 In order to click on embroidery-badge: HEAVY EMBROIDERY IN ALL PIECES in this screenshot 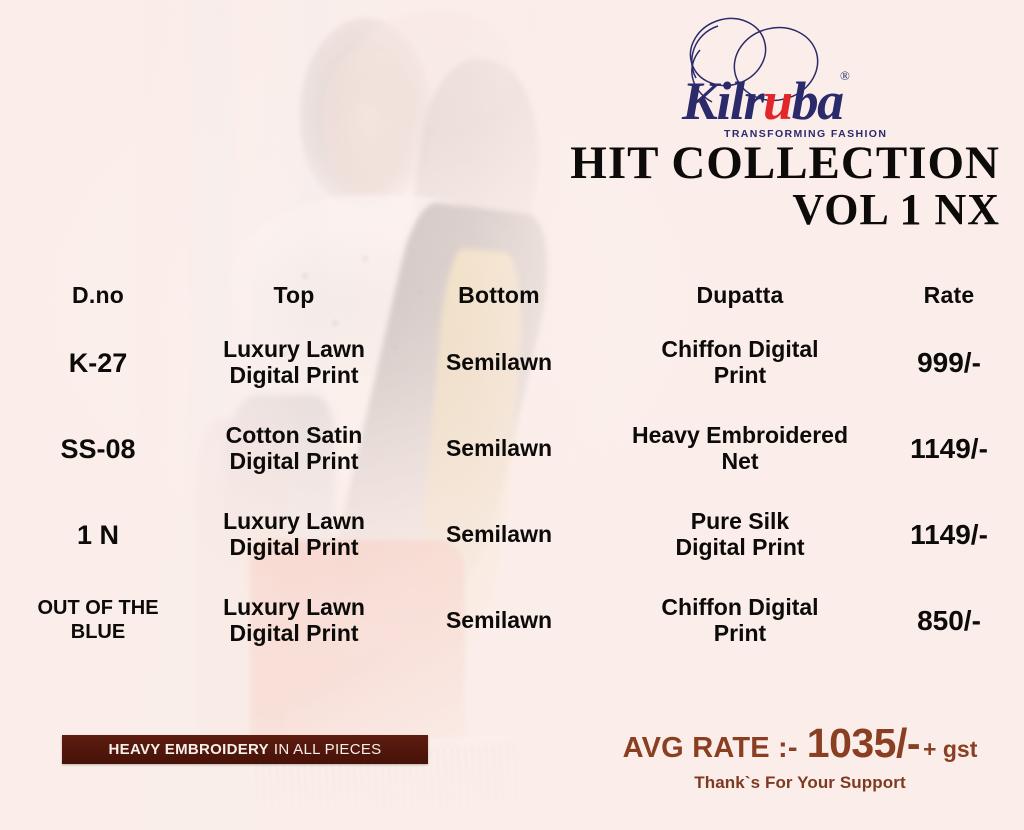, I will do `click(245, 749)`.